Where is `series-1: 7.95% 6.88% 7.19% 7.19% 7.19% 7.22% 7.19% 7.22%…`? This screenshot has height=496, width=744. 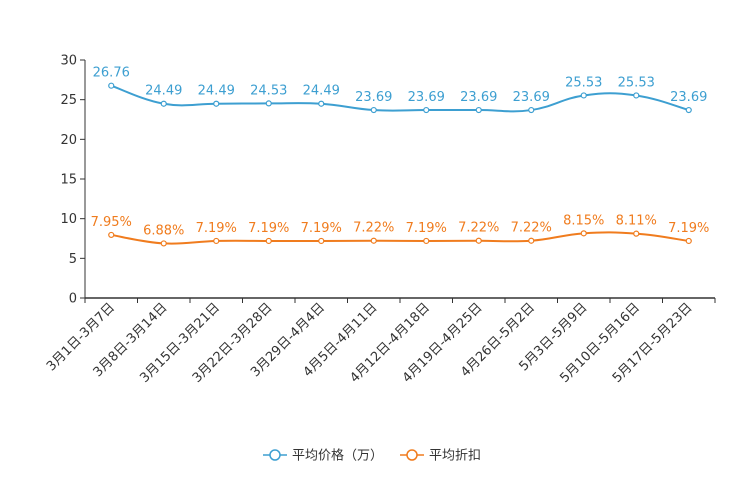
series-1: 7.95% 6.88% 7.19% 7.19% 7.19% 7.22% 7.19% 7.22%… is located at coordinates (400, 230).